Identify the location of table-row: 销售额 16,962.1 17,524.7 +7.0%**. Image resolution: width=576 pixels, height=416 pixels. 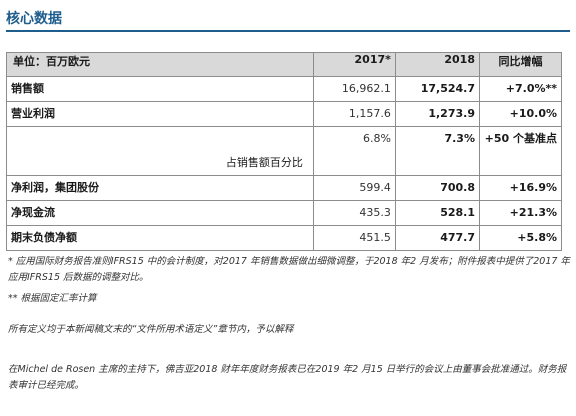
(284, 89).